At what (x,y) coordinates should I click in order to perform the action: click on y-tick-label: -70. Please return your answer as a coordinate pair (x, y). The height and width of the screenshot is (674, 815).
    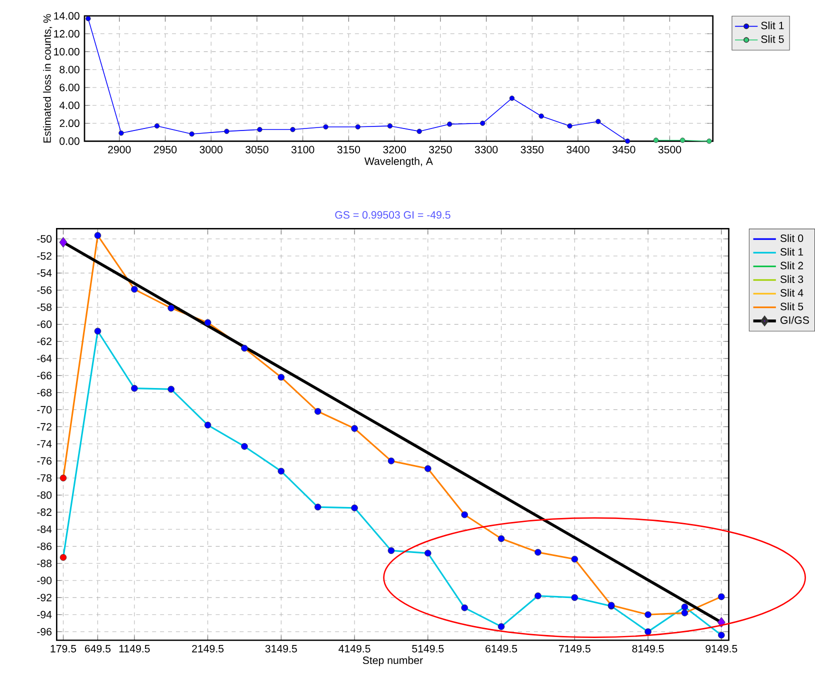
    Looking at the image, I should click on (44, 410).